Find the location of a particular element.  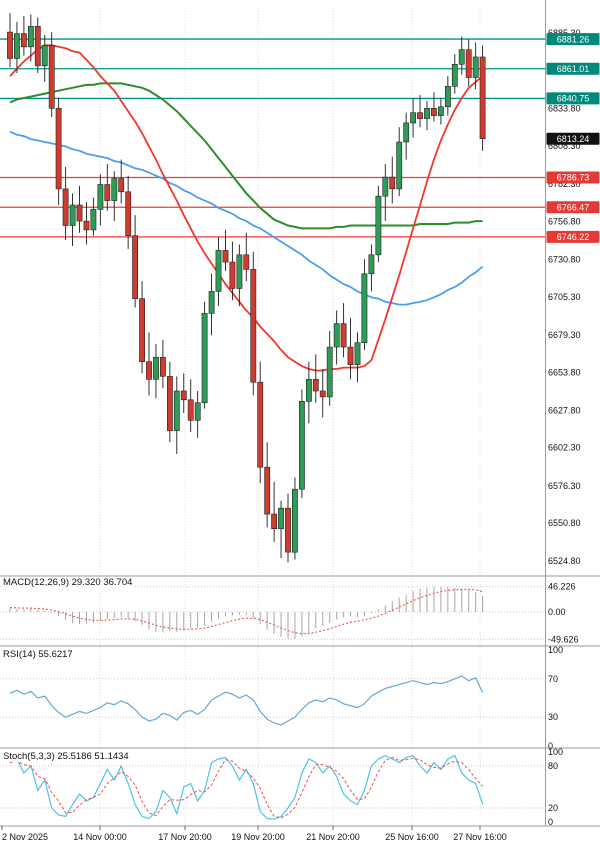

stoch-axis-label: 20 is located at coordinates (553, 808).